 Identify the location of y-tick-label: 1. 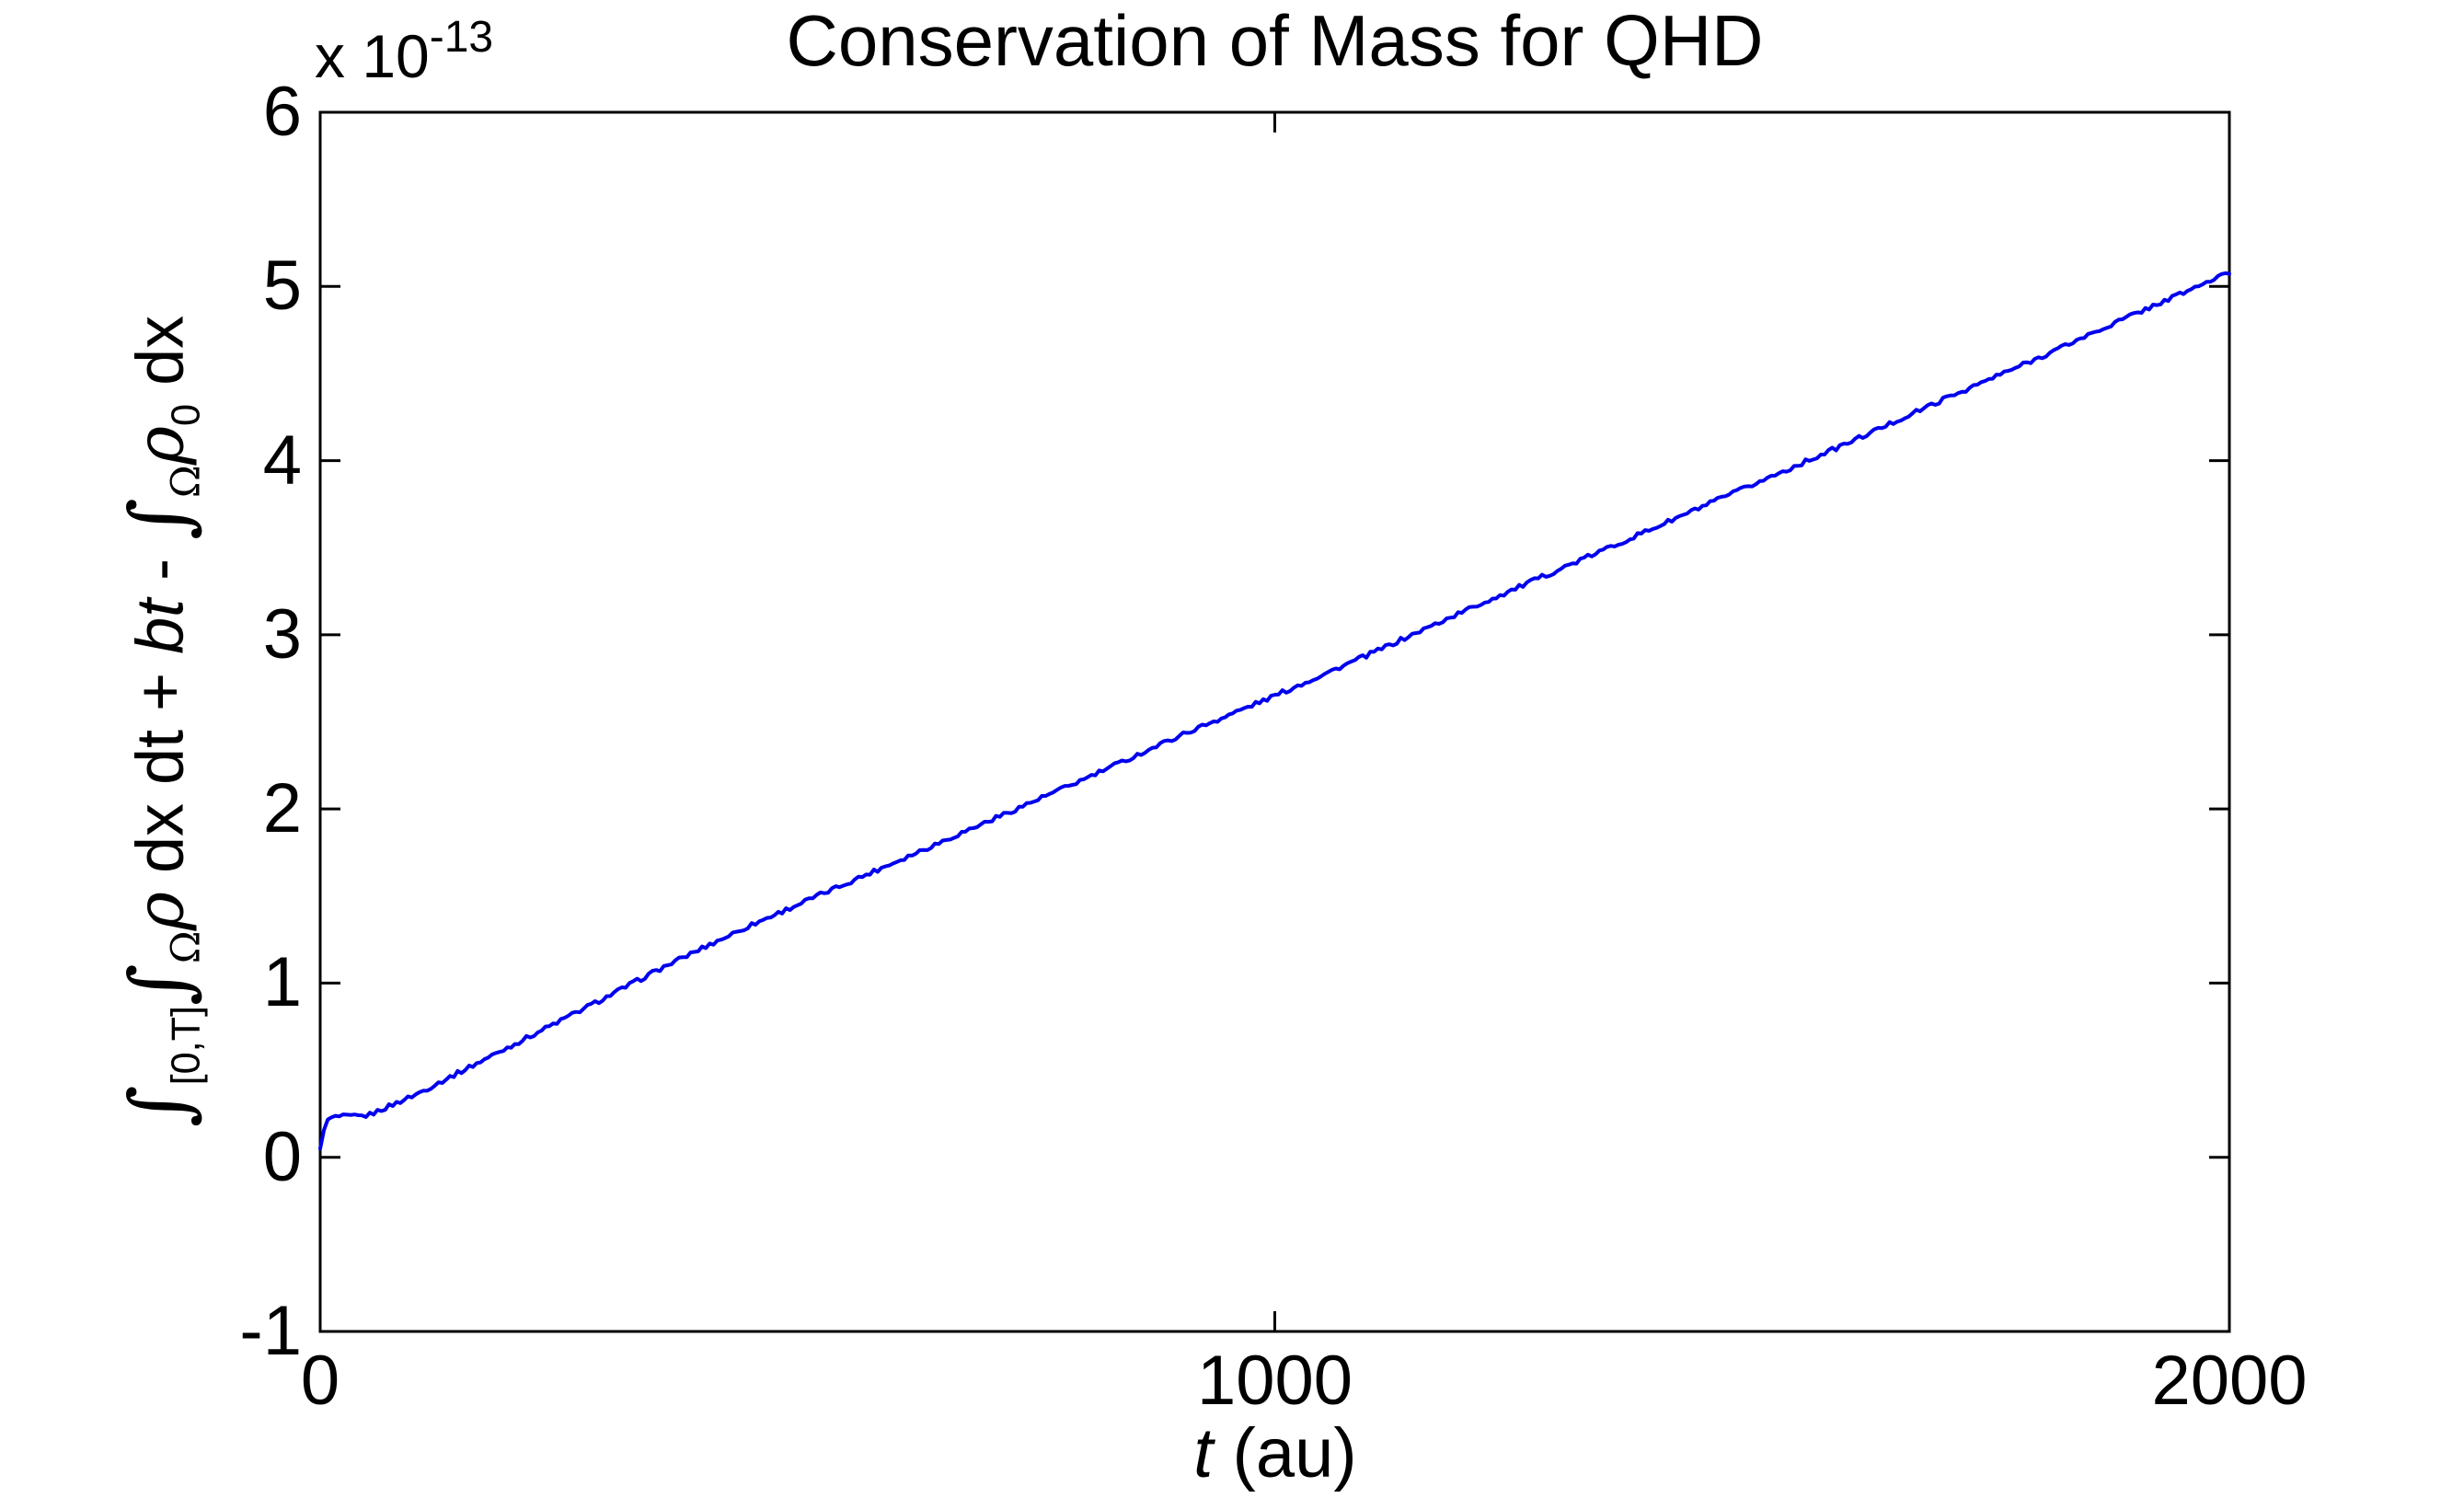
(282, 982).